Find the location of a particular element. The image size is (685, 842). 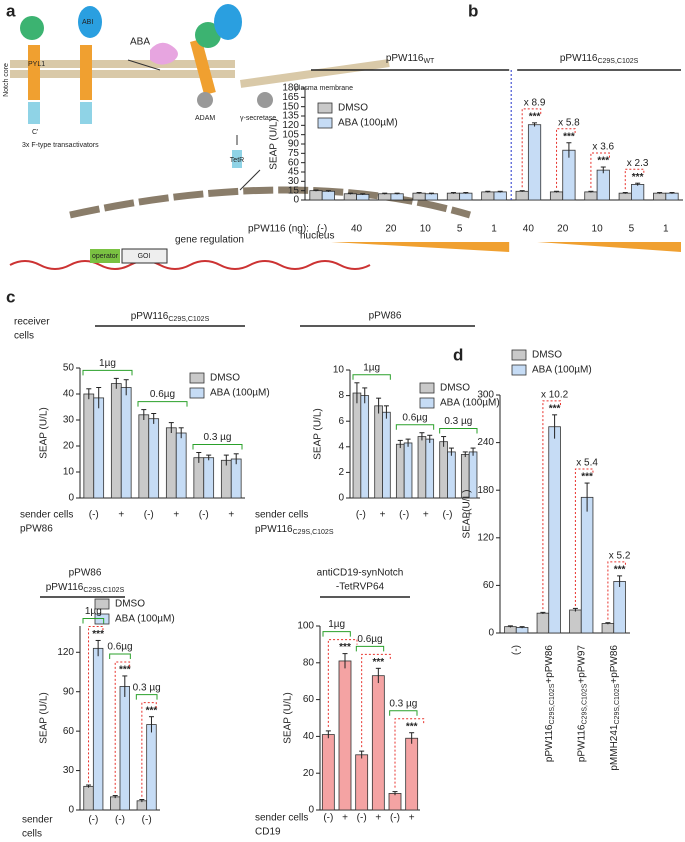

tetr-domain is located at coordinates (34, 113).